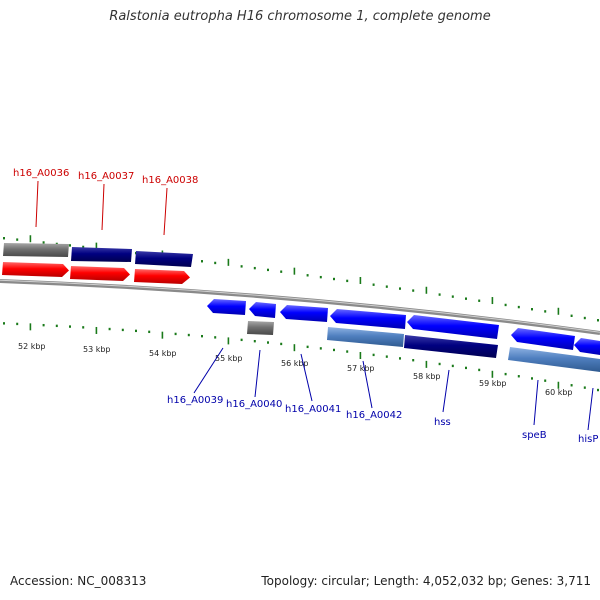 The image size is (600, 600). Describe the element at coordinates (534, 435) in the screenshot. I see `gene-label-speb: speB` at that location.